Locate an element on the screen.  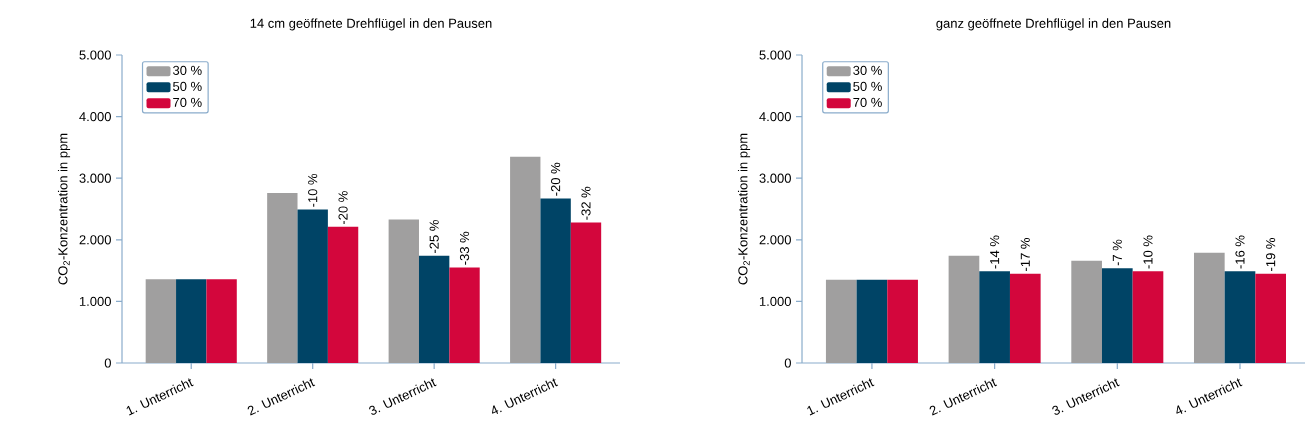
chart-title: 14 cm geöffnete Drehflügel in den Pausen is located at coordinates (371, 24).